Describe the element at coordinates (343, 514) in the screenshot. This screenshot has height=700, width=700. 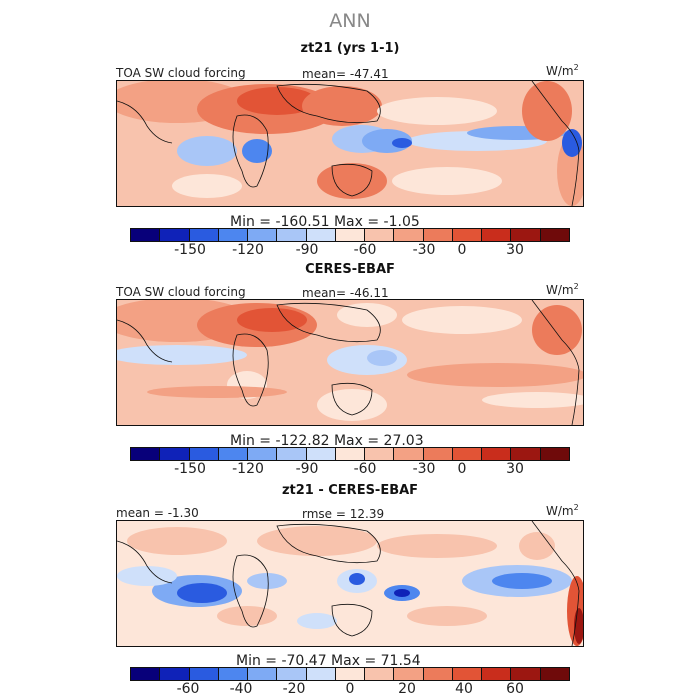
I see `panel-3-rmse-label: rmse = 12.39` at that location.